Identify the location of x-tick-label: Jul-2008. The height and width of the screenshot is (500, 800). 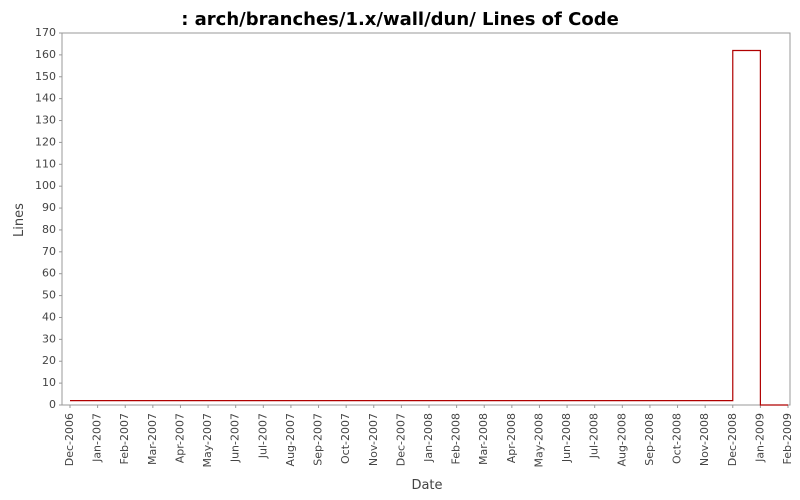
(594, 436).